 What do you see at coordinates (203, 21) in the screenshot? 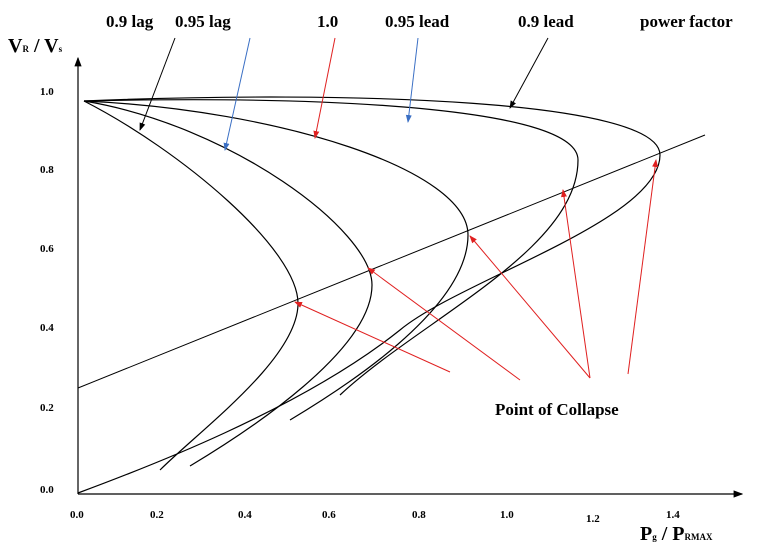
I see `curve-label: 0.95 lag` at bounding box center [203, 21].